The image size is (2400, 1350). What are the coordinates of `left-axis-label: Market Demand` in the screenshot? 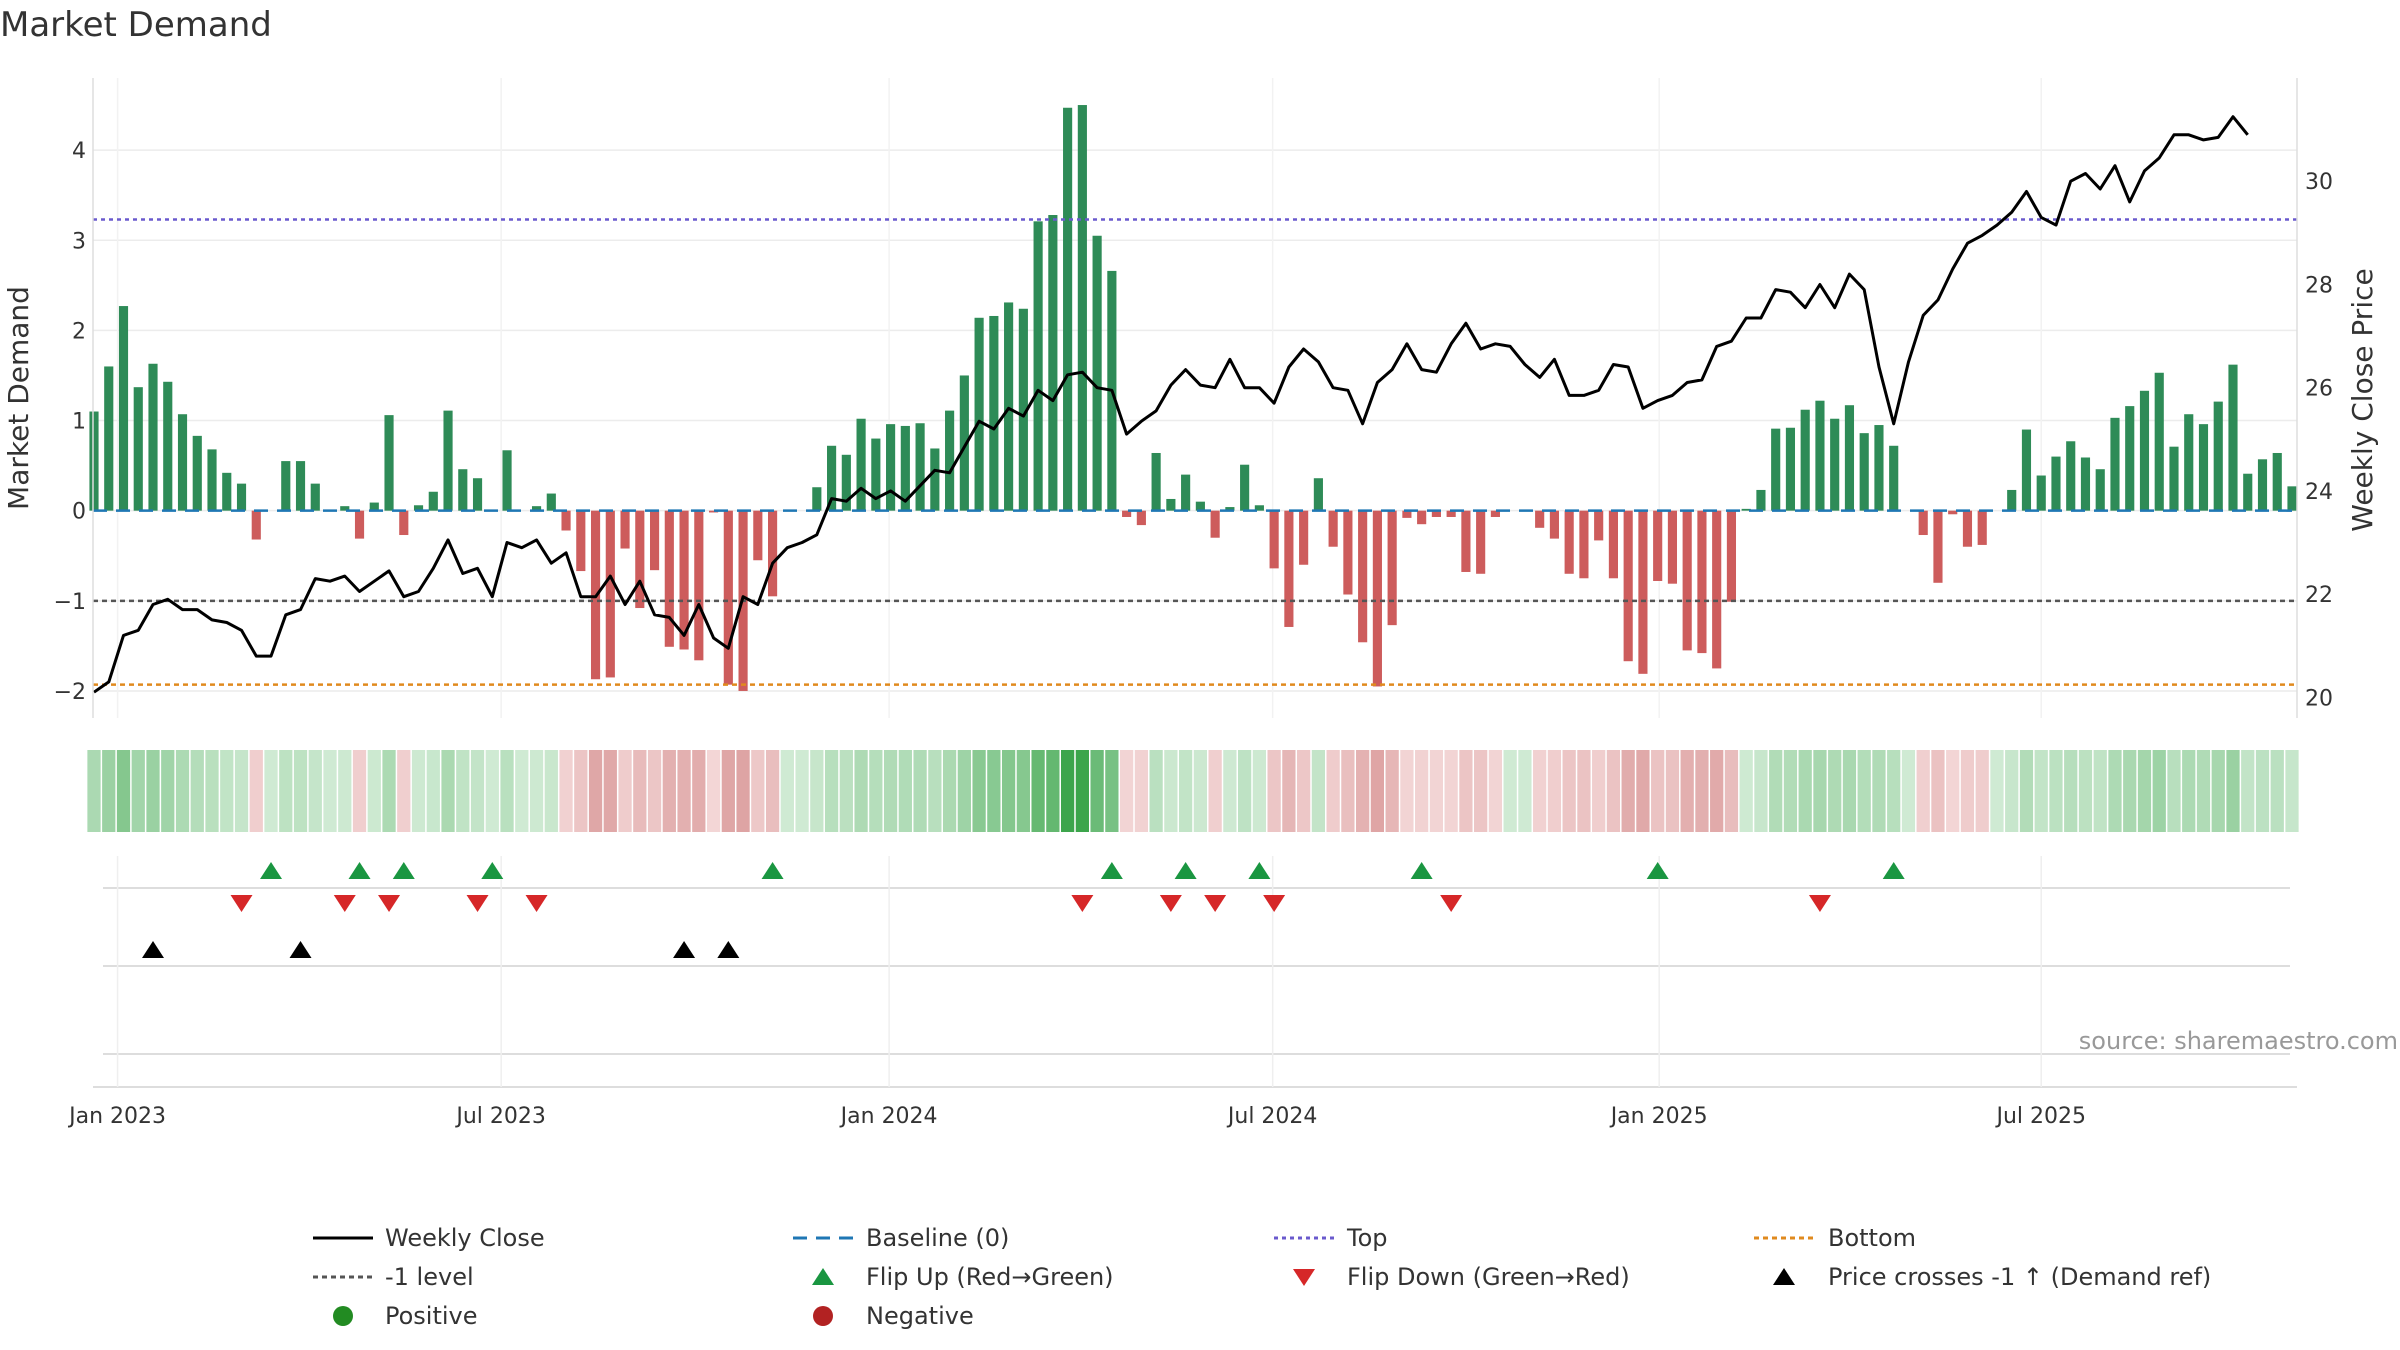 It's located at (18, 398).